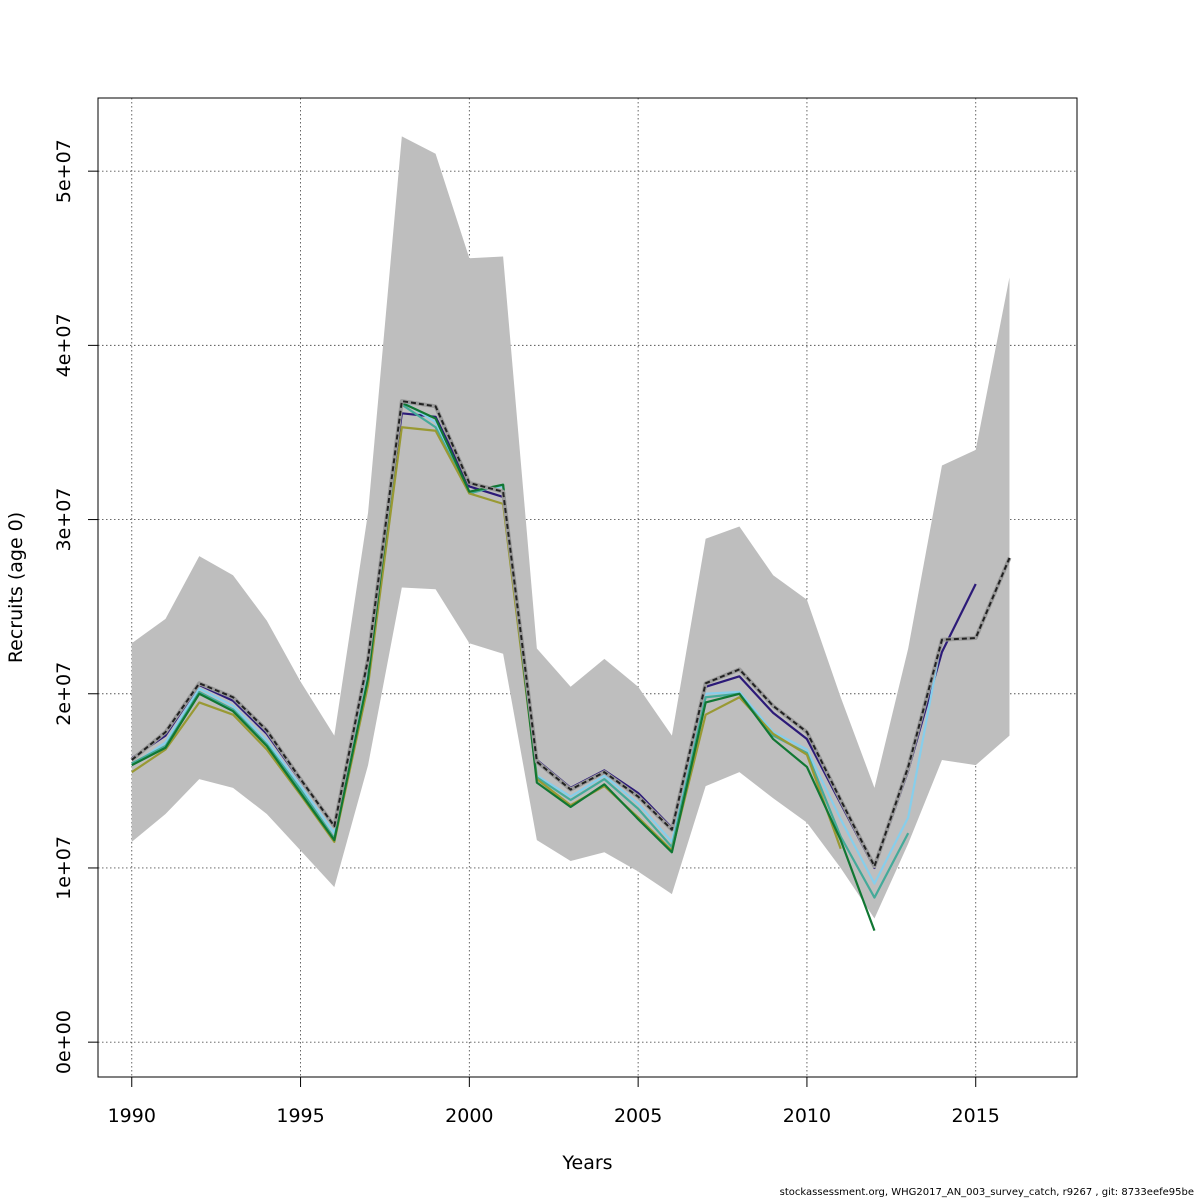 The height and width of the screenshot is (1200, 1200). What do you see at coordinates (638, 1116) in the screenshot?
I see `x-tick-label: 2005` at bounding box center [638, 1116].